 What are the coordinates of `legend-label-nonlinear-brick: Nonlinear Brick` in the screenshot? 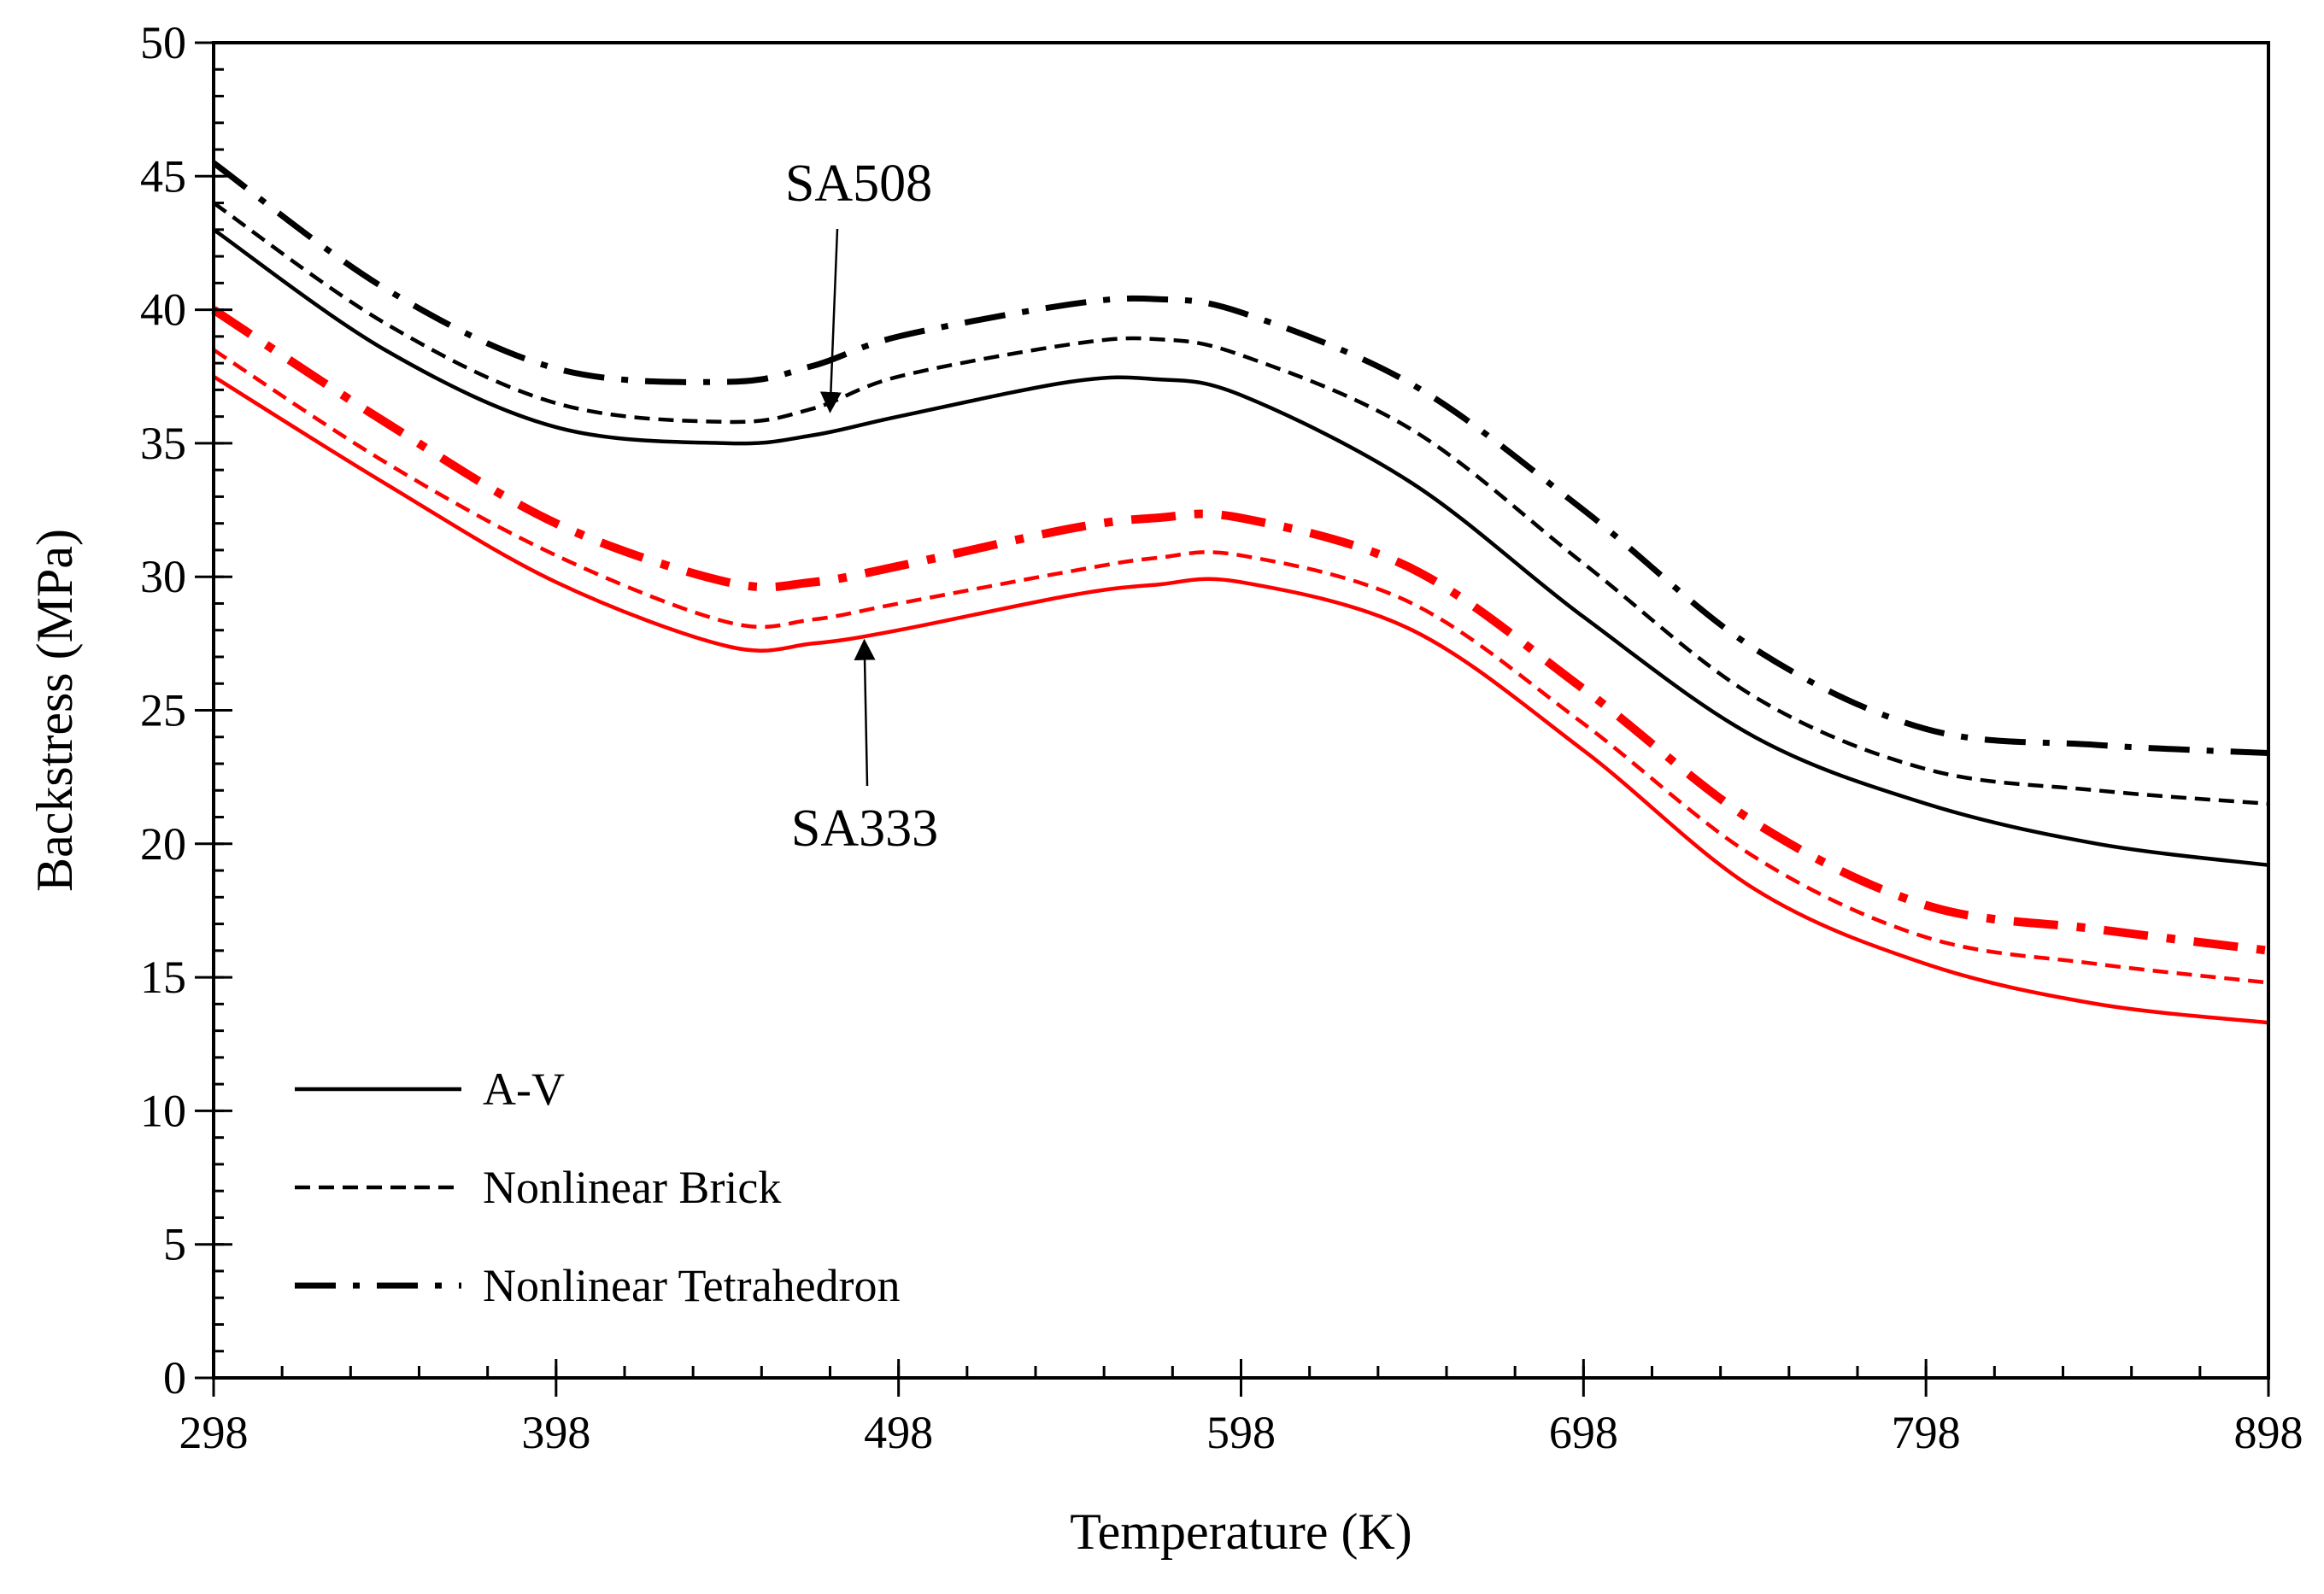 It's located at (632, 1188).